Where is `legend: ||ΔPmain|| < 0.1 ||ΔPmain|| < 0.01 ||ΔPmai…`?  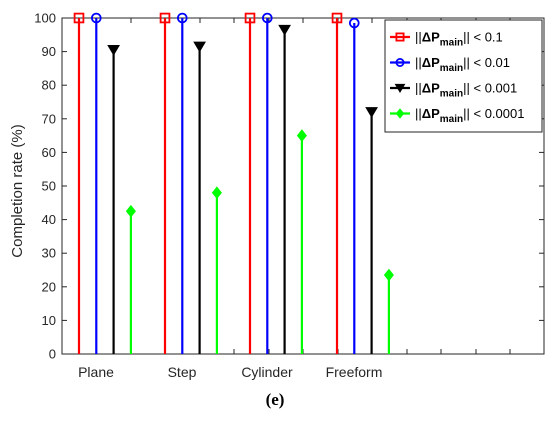
legend: ||ΔPmain|| < 0.1 ||ΔPmain|| < 0.01 ||ΔPmai… is located at coordinates (463, 76).